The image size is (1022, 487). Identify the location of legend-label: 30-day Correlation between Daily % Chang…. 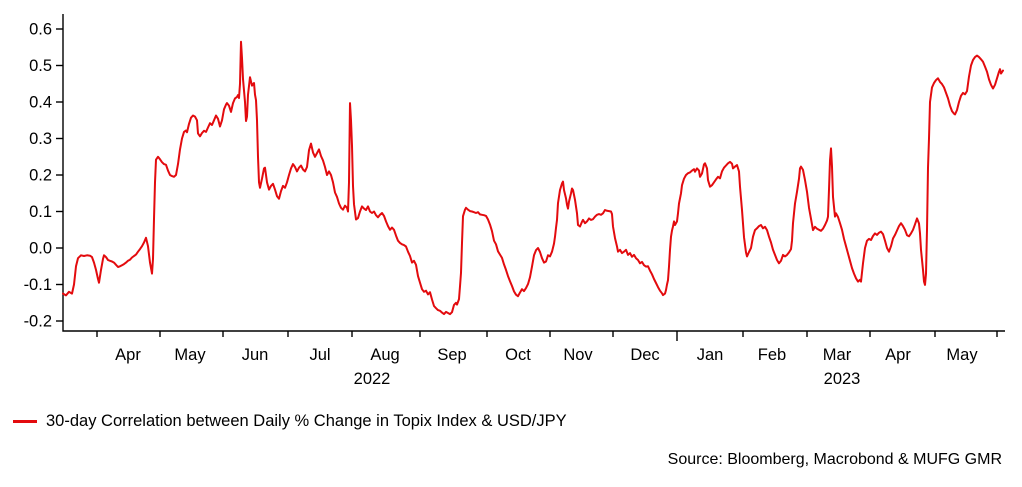
(306, 421).